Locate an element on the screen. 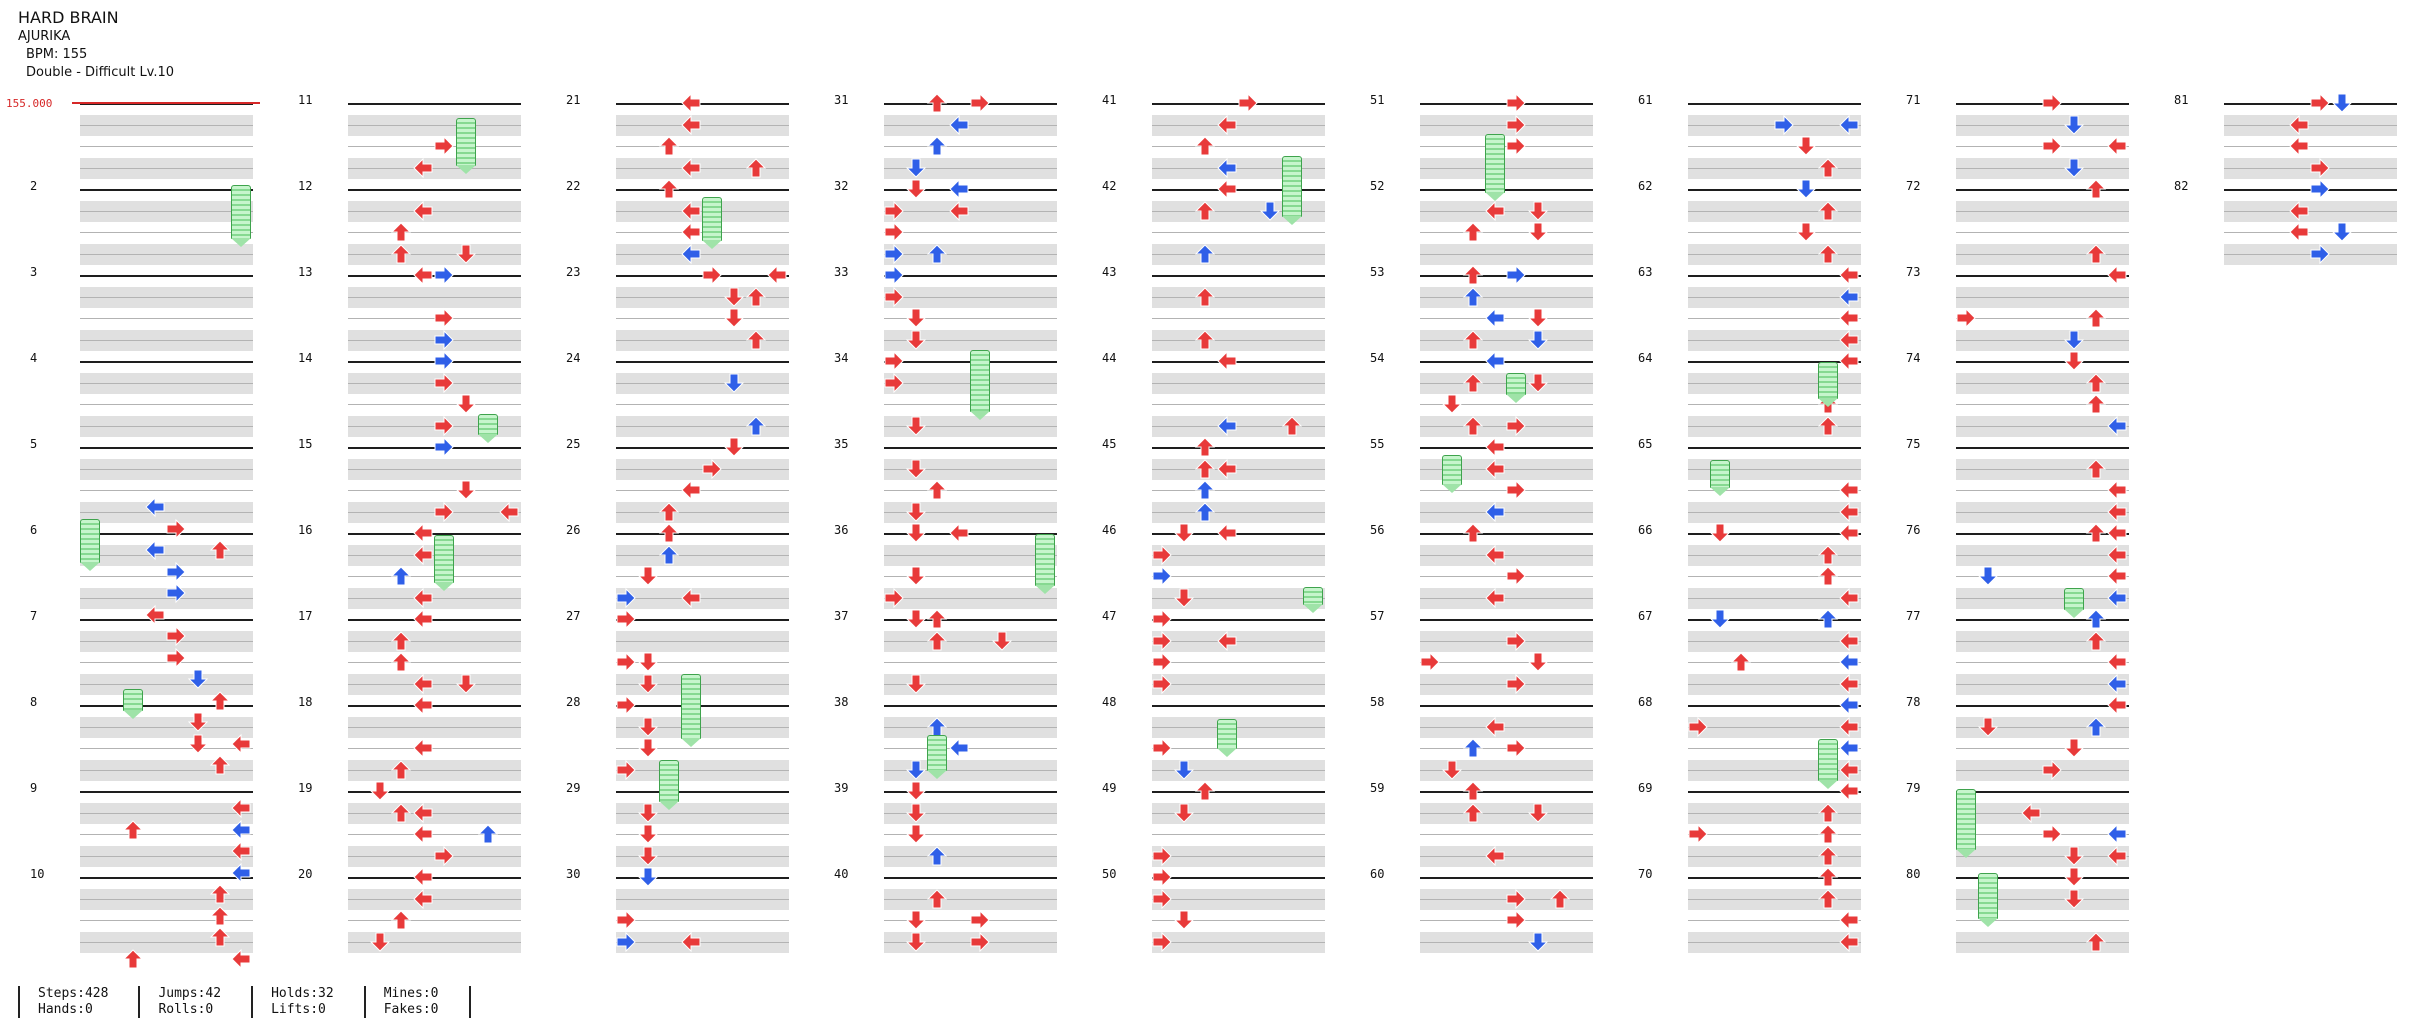  measure-number: 22 is located at coordinates (573, 186).